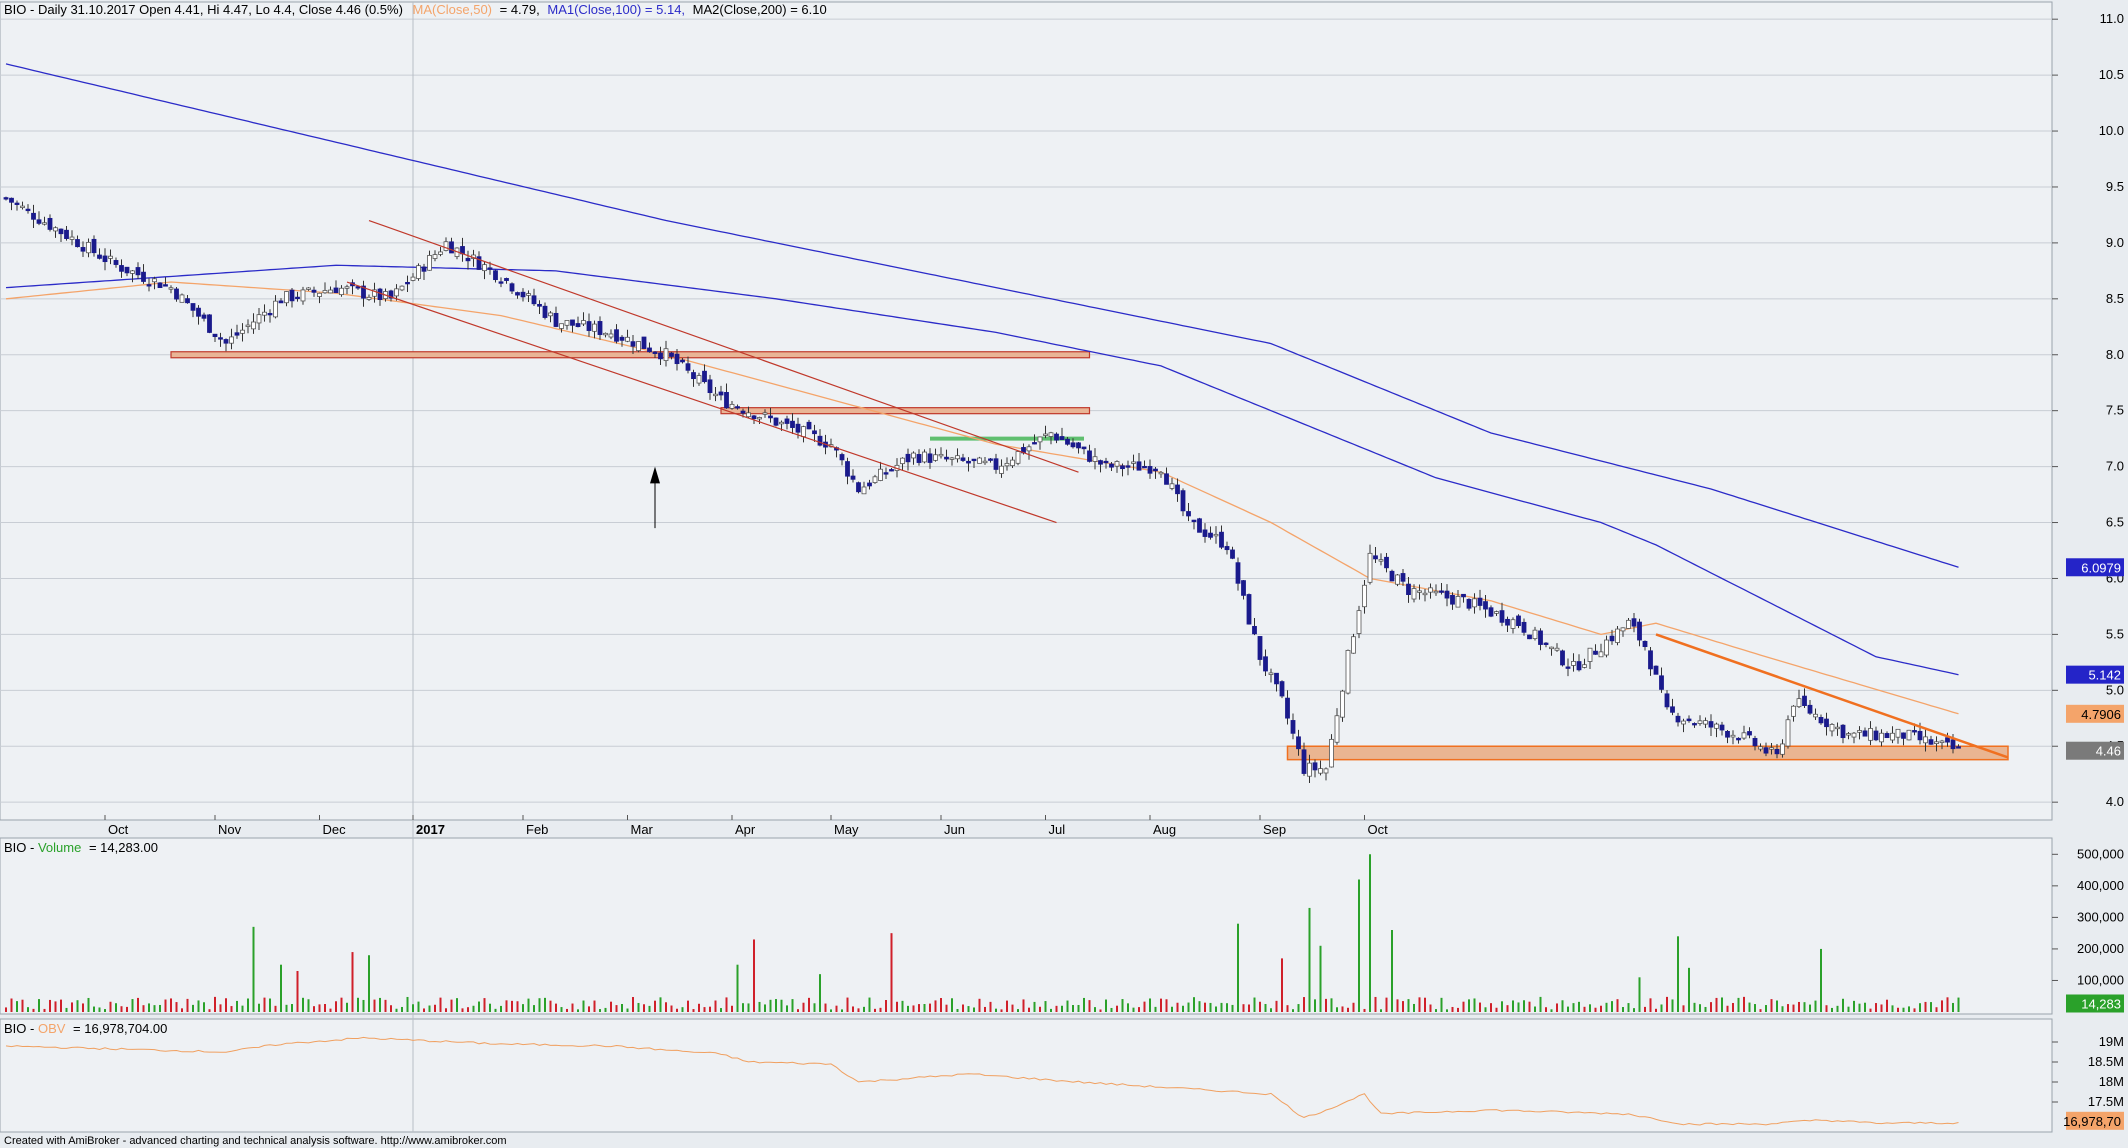 The height and width of the screenshot is (1148, 2128). What do you see at coordinates (1164, 829) in the screenshot?
I see `x-tick-label: Aug` at bounding box center [1164, 829].